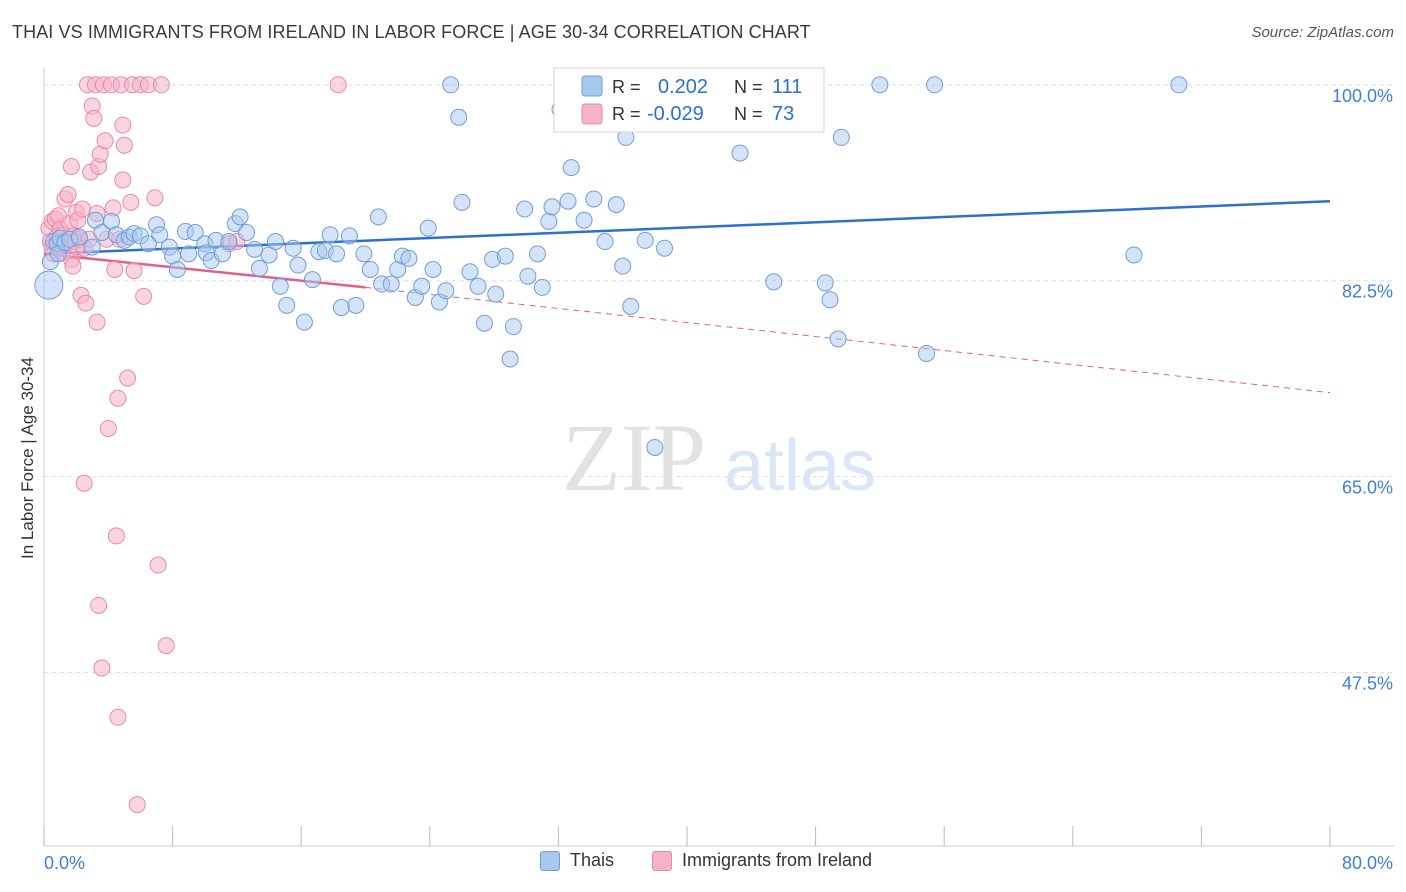  What do you see at coordinates (777, 860) in the screenshot?
I see `legend-label-ireland: Immigrants from Ireland` at bounding box center [777, 860].